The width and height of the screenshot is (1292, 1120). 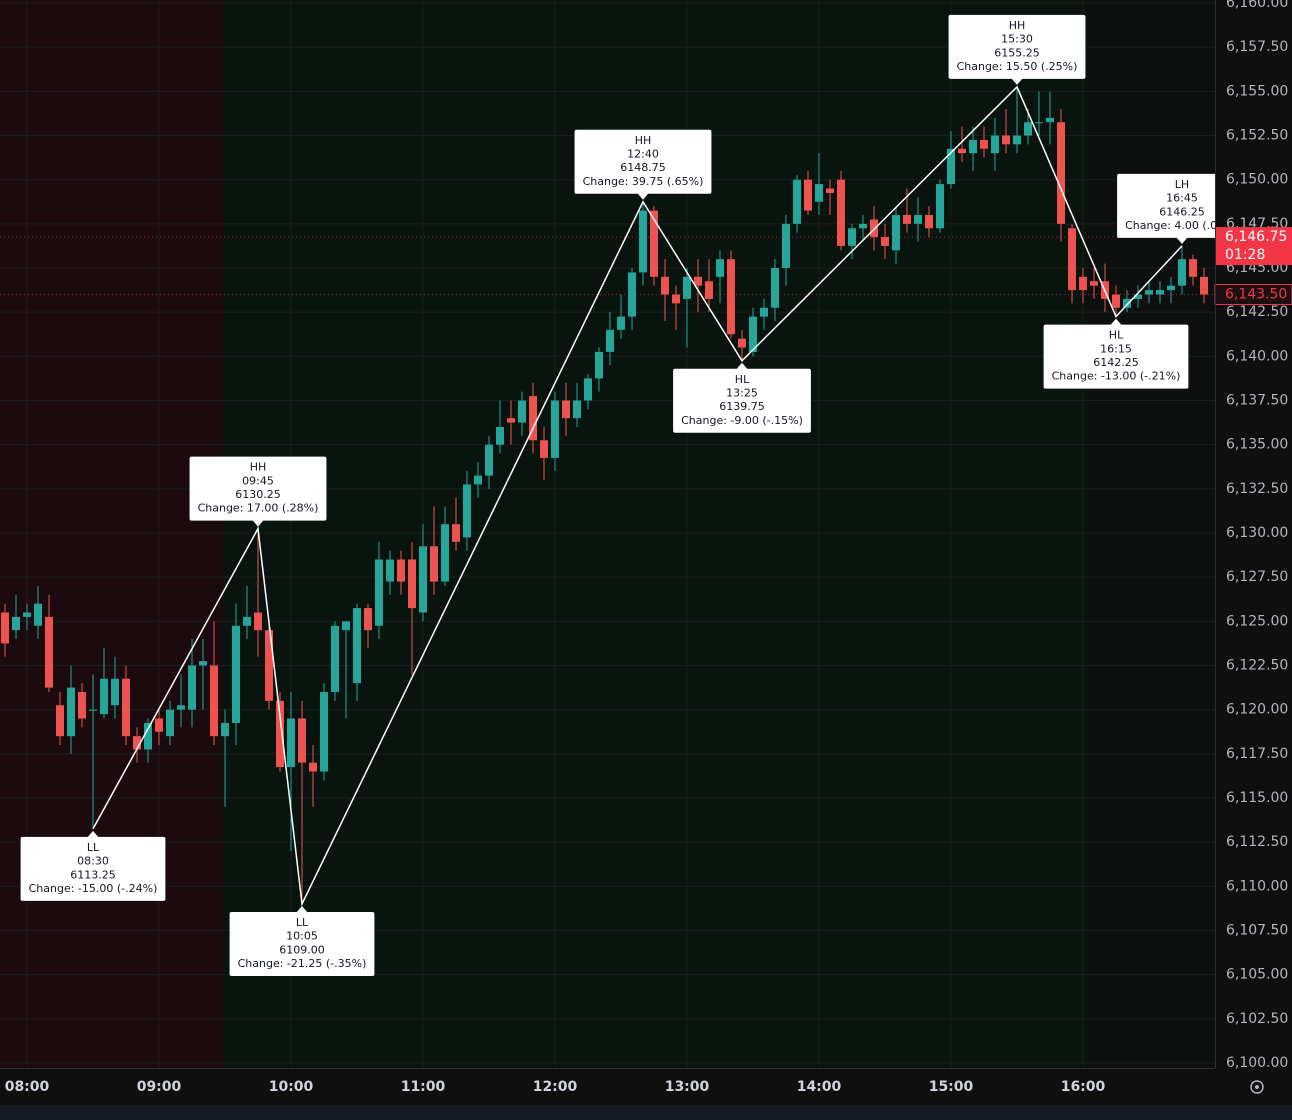 What do you see at coordinates (1257, 842) in the screenshot?
I see `y-tick-label: 6,112.50` at bounding box center [1257, 842].